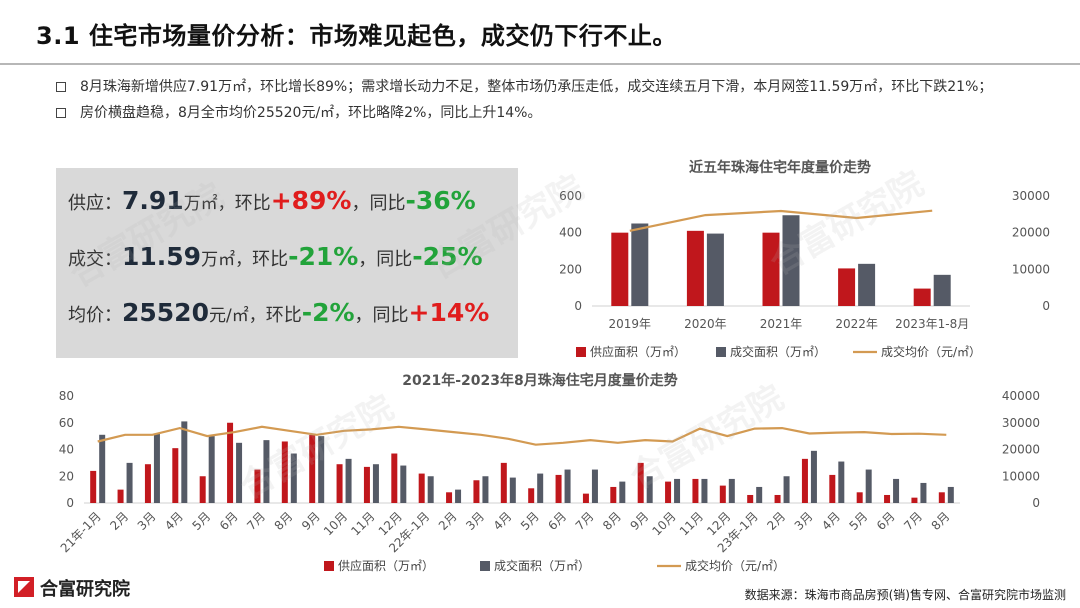  I want to click on y-left-tick-label: 400, so click(570, 233).